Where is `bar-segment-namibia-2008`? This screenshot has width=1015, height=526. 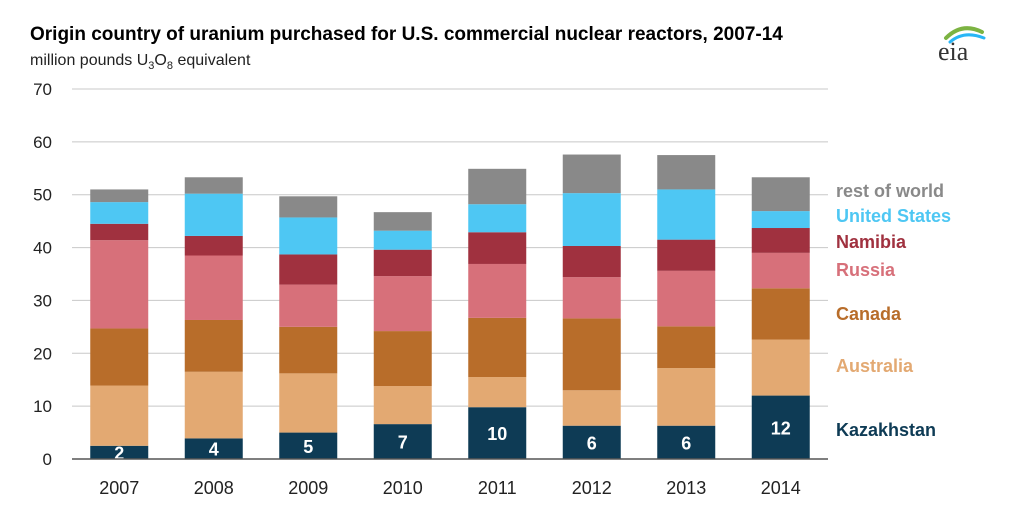 bar-segment-namibia-2008 is located at coordinates (213, 245).